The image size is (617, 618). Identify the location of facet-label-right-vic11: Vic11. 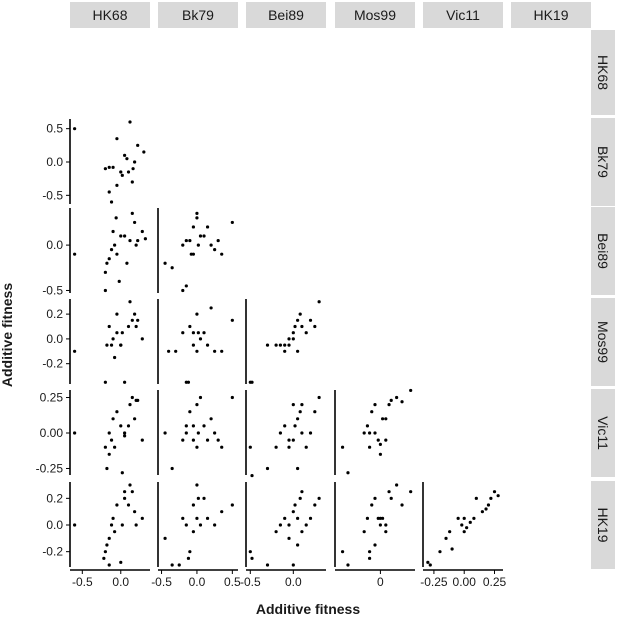
(603, 433).